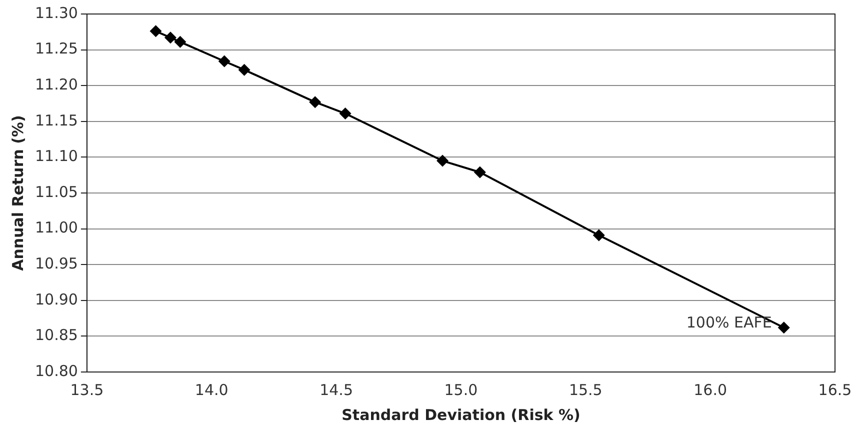  Describe the element at coordinates (835, 389) in the screenshot. I see `x-tick-label: 16.5` at that location.